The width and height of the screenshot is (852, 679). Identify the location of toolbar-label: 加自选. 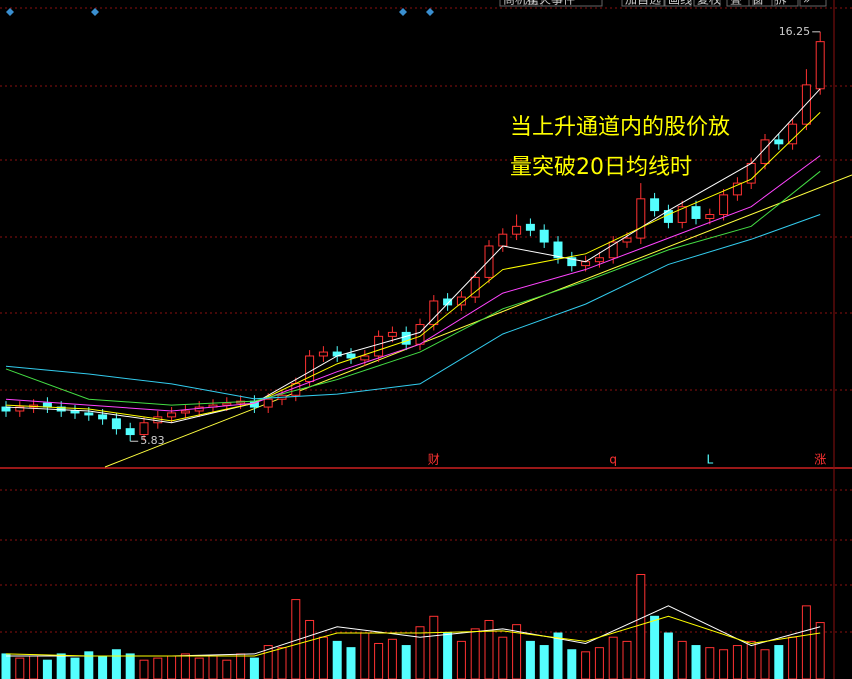
(643, 3).